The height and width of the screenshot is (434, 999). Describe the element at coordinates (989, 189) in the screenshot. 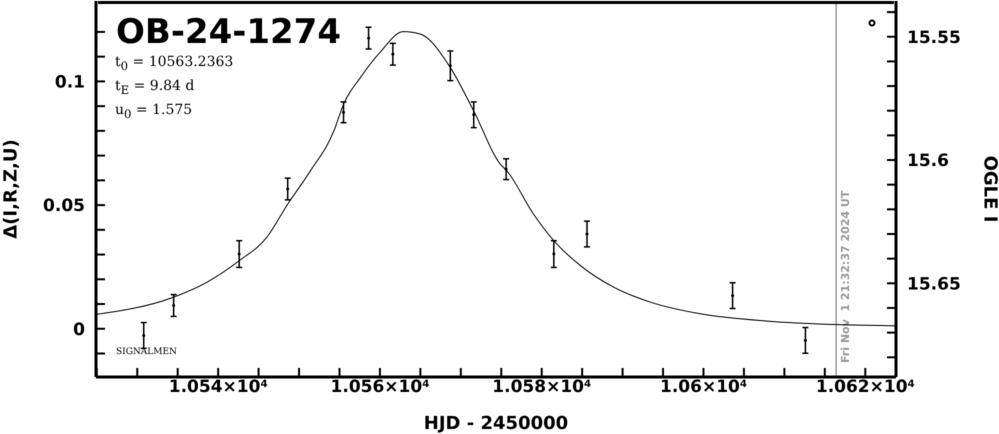

I see `y2-axis-title: OGLE I` at that location.